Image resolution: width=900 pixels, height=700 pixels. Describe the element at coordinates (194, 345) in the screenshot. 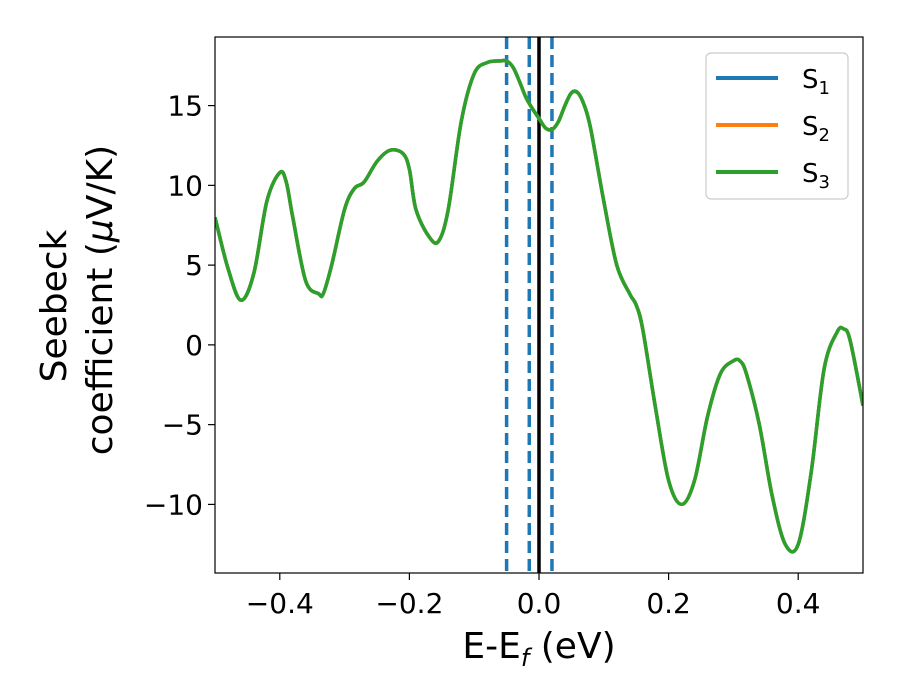

I see `y-tick-label: 0` at that location.